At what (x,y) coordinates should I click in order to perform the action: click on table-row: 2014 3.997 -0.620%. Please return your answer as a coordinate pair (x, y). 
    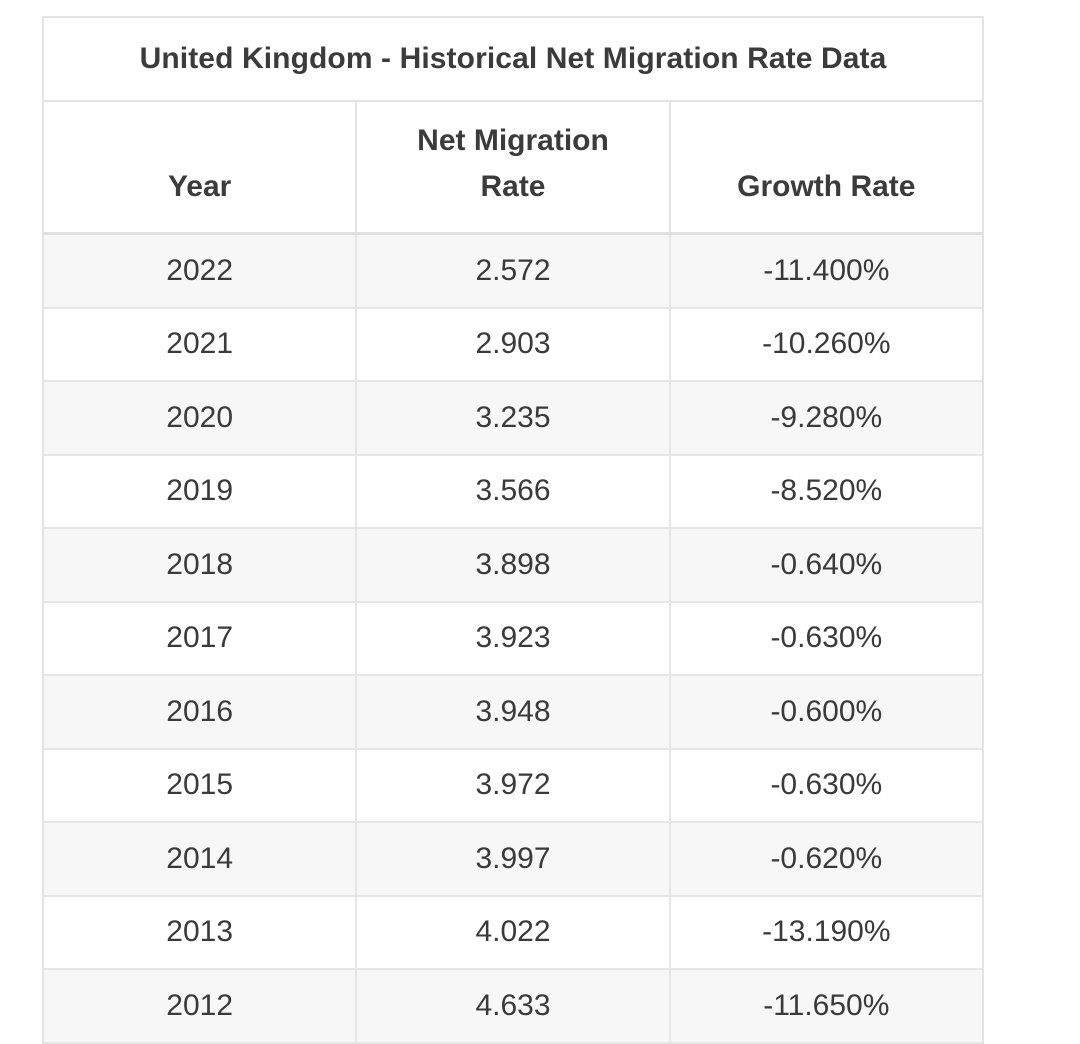
    Looking at the image, I should click on (513, 860).